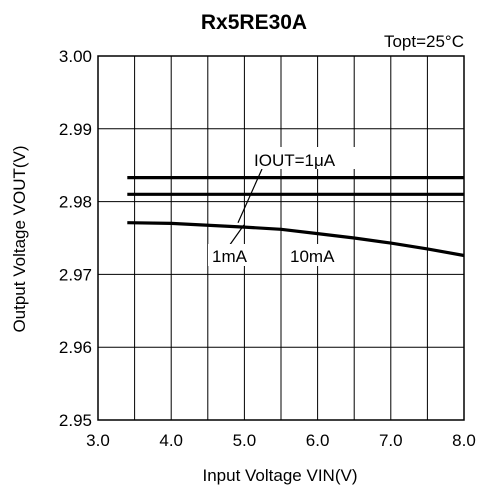  I want to click on x-tick-label: 4.0, so click(171, 440).